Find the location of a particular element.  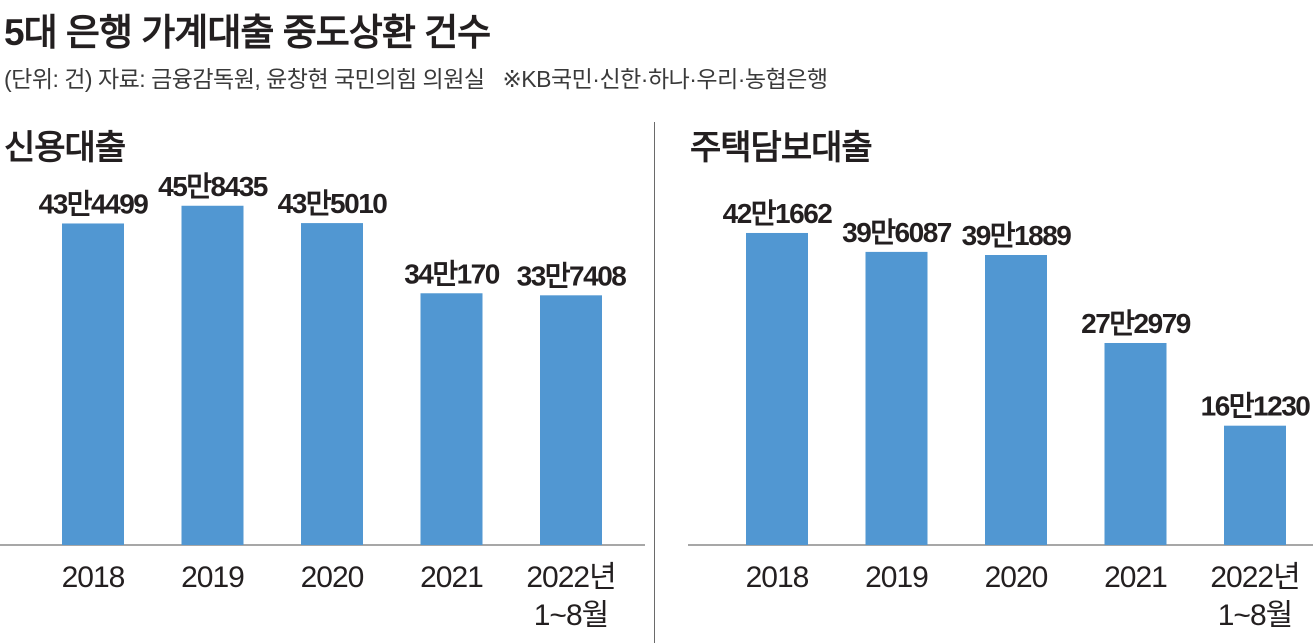

data-label: 16만1230 is located at coordinates (1256, 406).